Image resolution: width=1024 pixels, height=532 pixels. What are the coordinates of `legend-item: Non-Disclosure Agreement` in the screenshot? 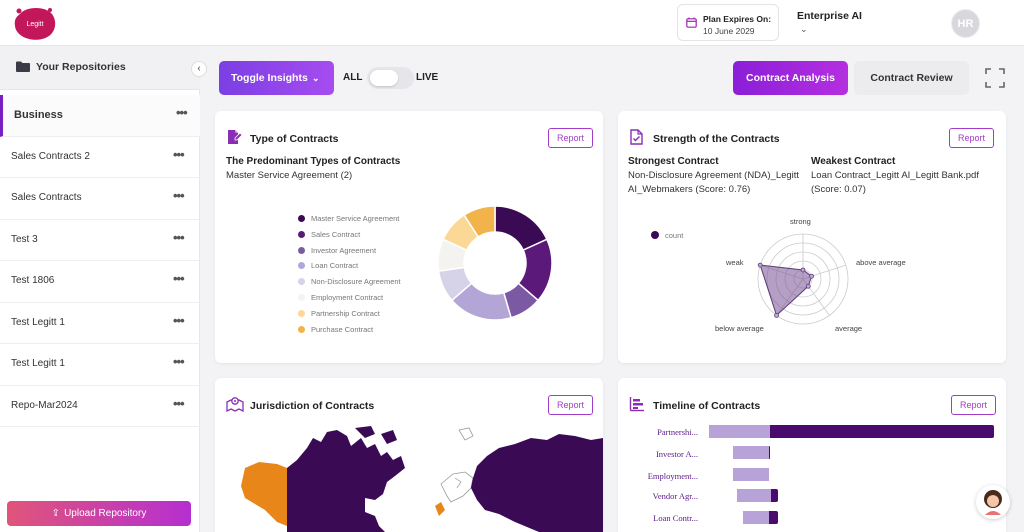 It's located at (349, 285).